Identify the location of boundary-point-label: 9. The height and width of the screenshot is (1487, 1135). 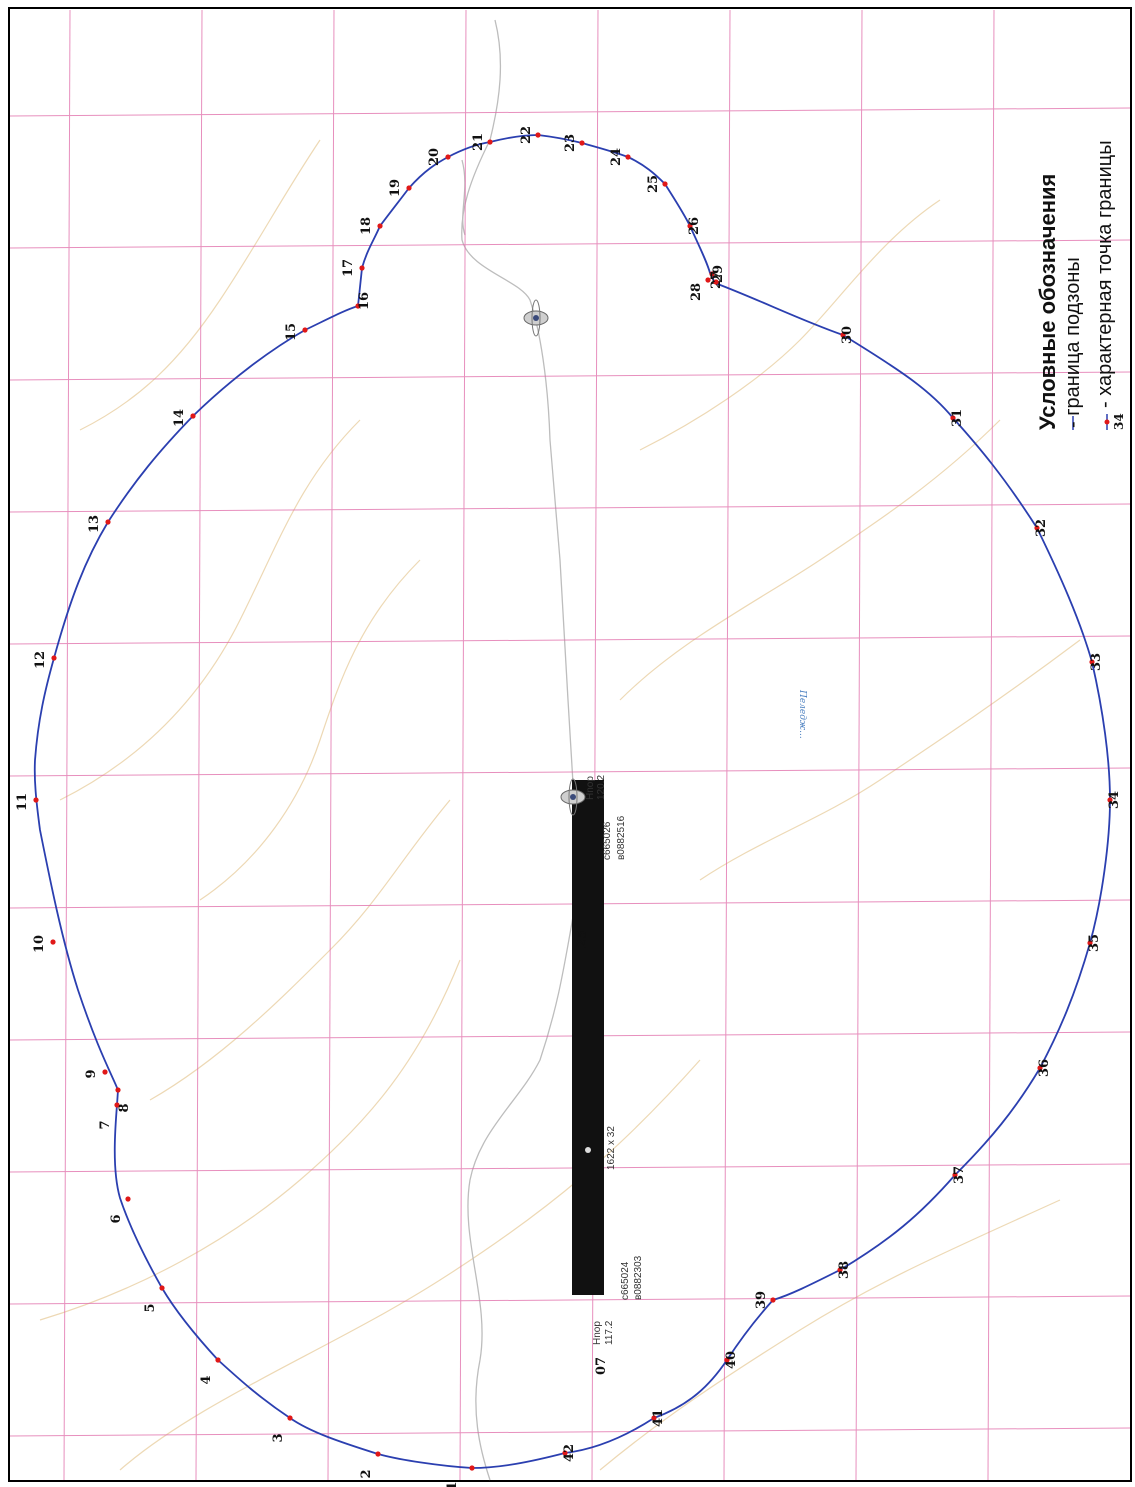
(91, 1073).